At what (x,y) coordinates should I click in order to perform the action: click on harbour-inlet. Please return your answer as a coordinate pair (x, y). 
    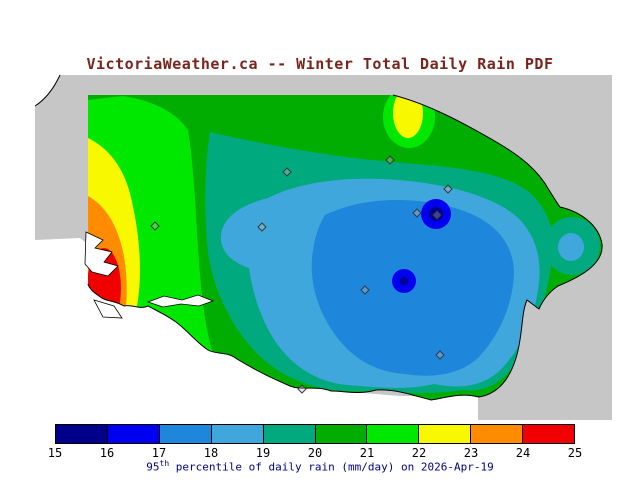
    Looking at the image, I should click on (101, 254).